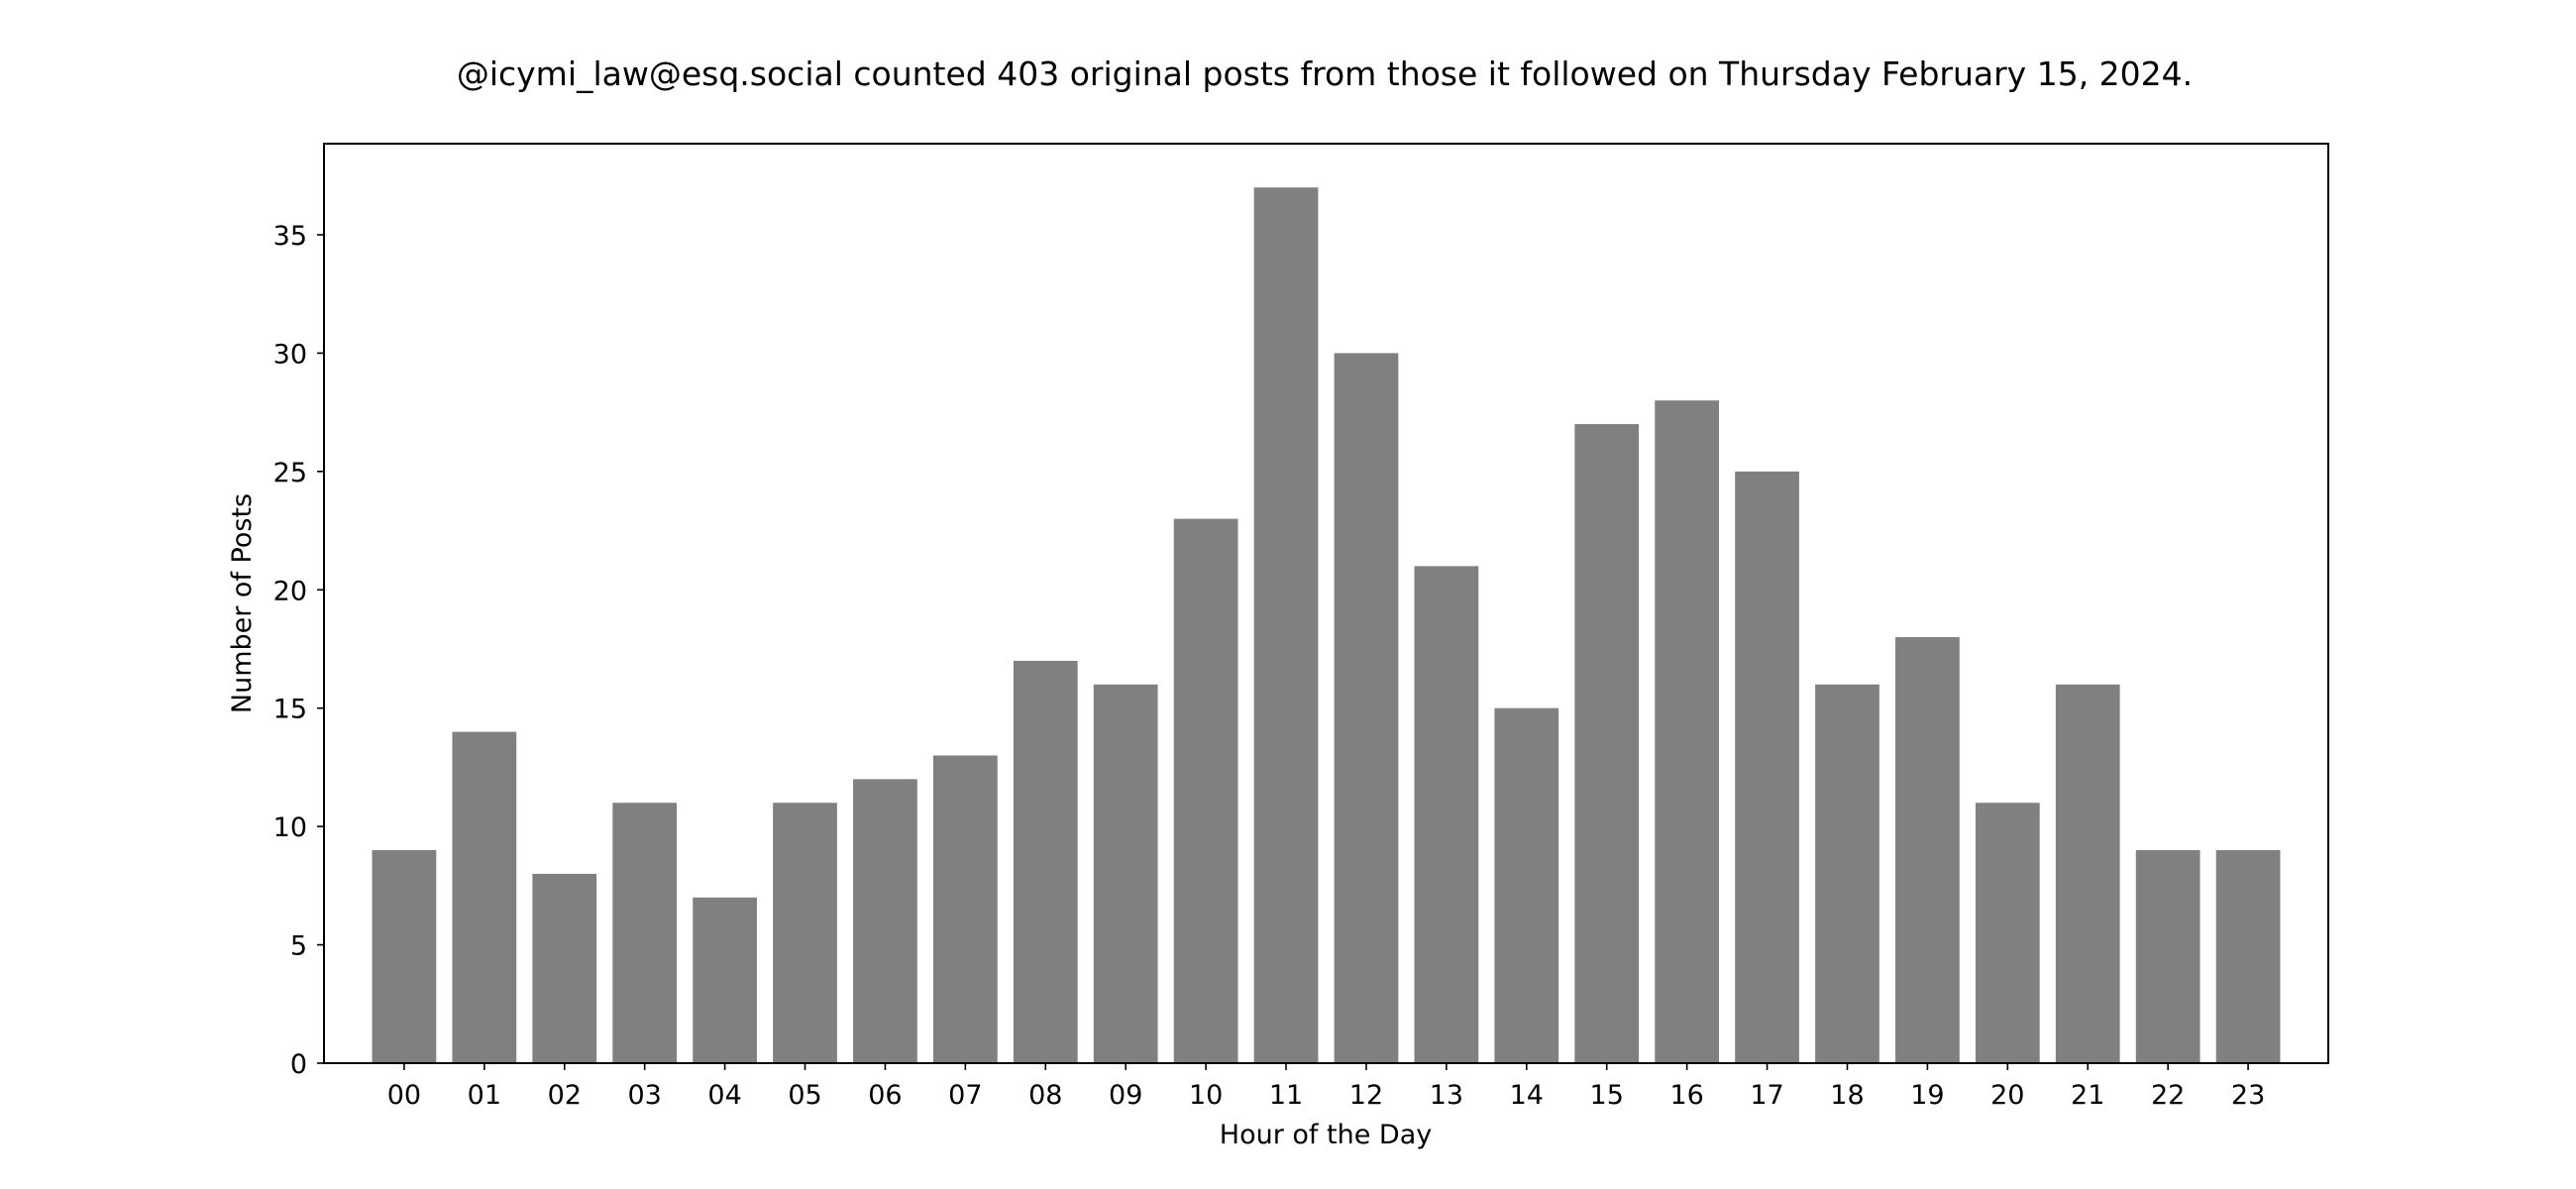 This screenshot has height=1189, width=2576. I want to click on x-tick-label-09: 09, so click(1125, 1095).